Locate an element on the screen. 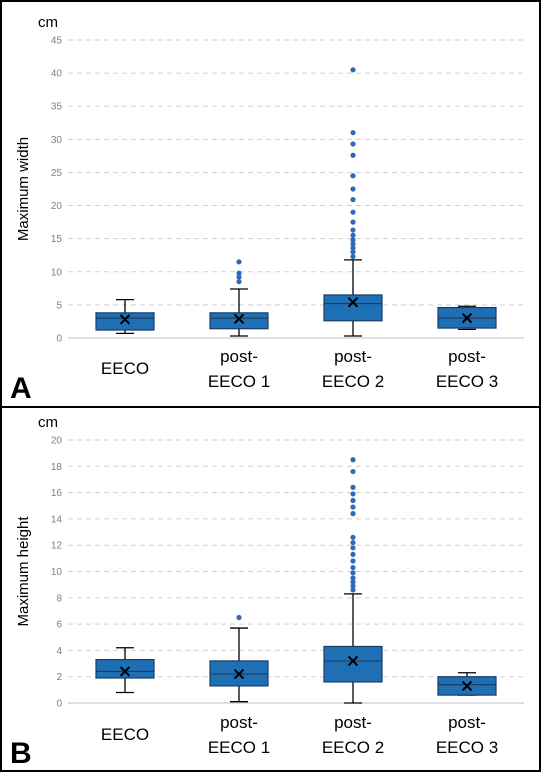  y-tick-label: 30 is located at coordinates (57, 140).